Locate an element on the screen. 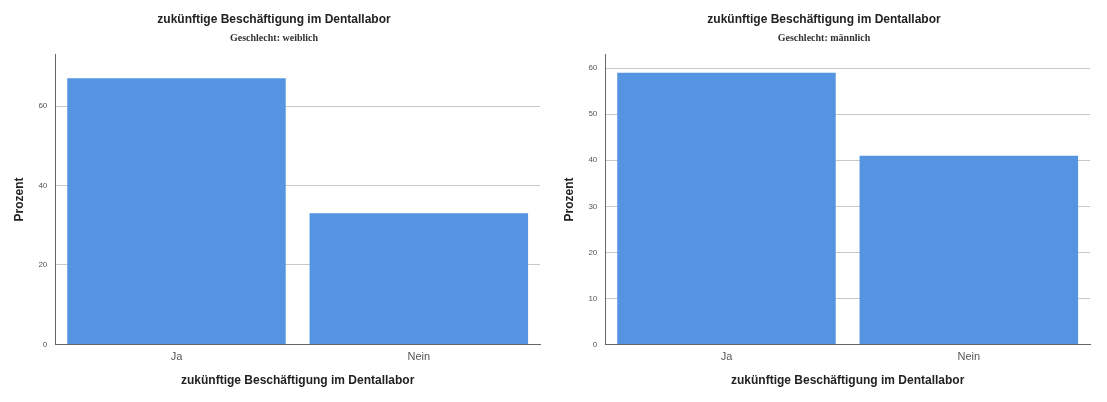 The height and width of the screenshot is (402, 1107). y-tick-label: 10 is located at coordinates (593, 298).